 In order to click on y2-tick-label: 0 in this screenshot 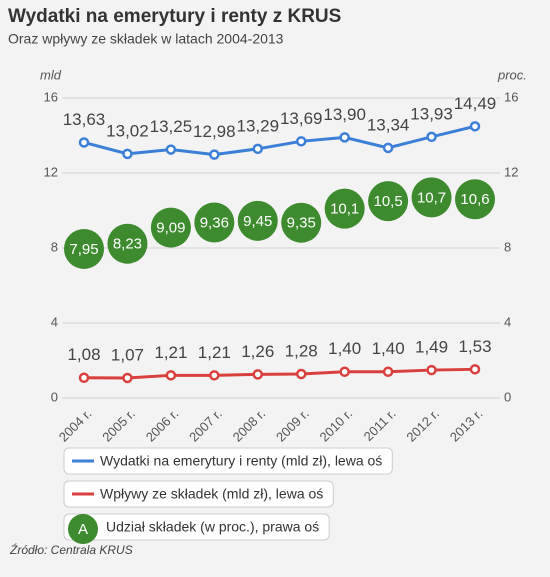, I will do `click(507, 396)`.